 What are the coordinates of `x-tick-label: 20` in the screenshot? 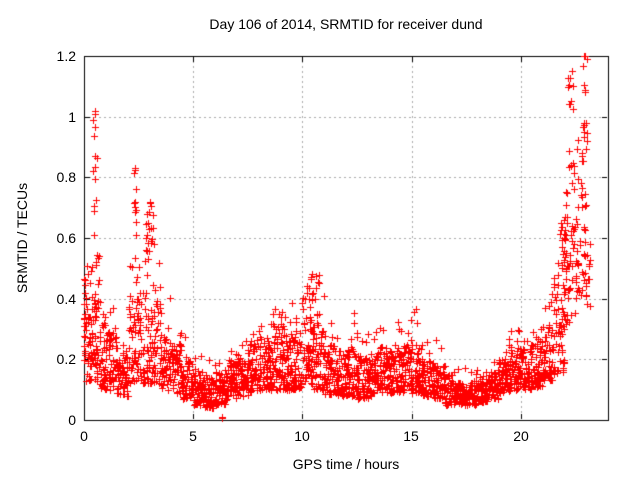 It's located at (521, 436).